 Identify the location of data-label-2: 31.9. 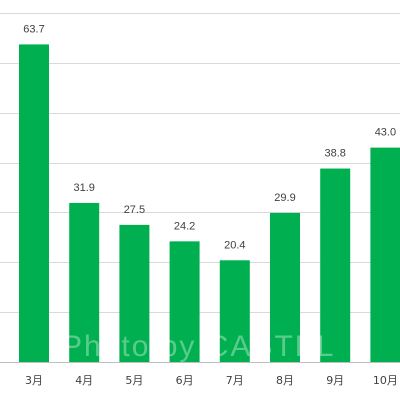
(83, 188).